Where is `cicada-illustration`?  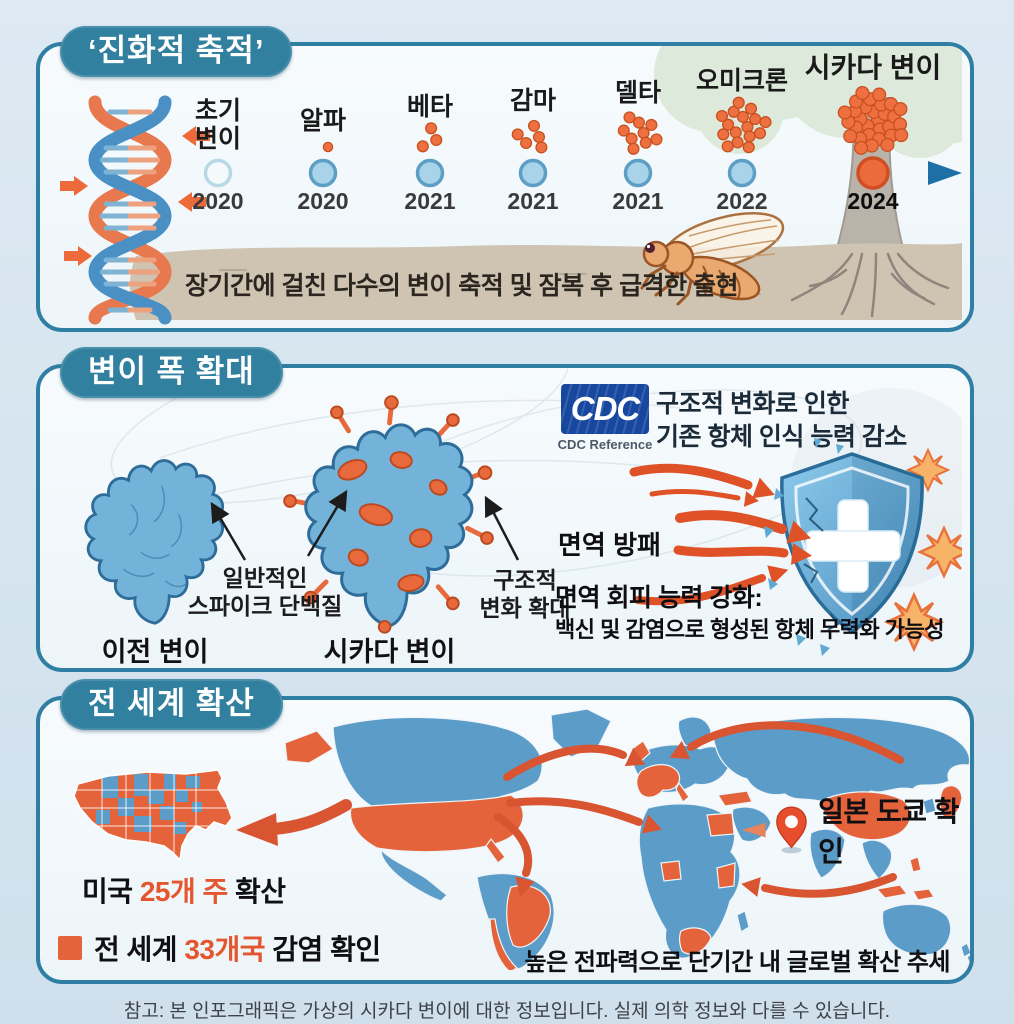 cicada-illustration is located at coordinates (712, 259).